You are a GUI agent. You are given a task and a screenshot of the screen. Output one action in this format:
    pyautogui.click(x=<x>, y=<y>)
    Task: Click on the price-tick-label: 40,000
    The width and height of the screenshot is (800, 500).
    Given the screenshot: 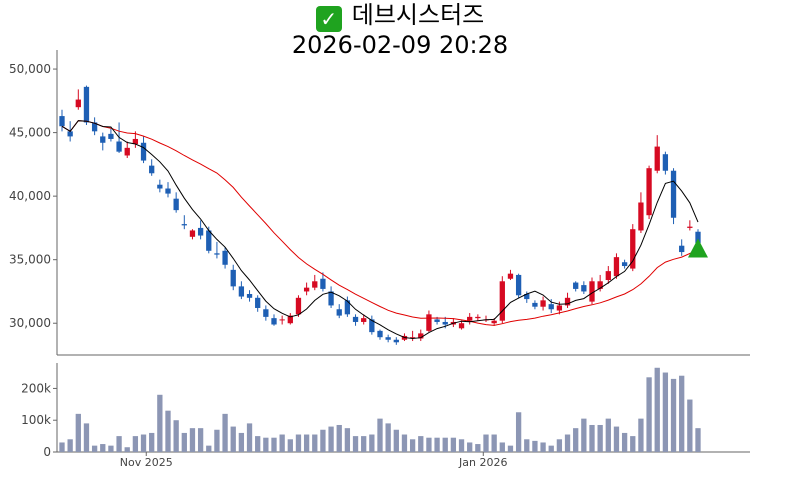 What is the action you would take?
    pyautogui.click(x=30, y=196)
    